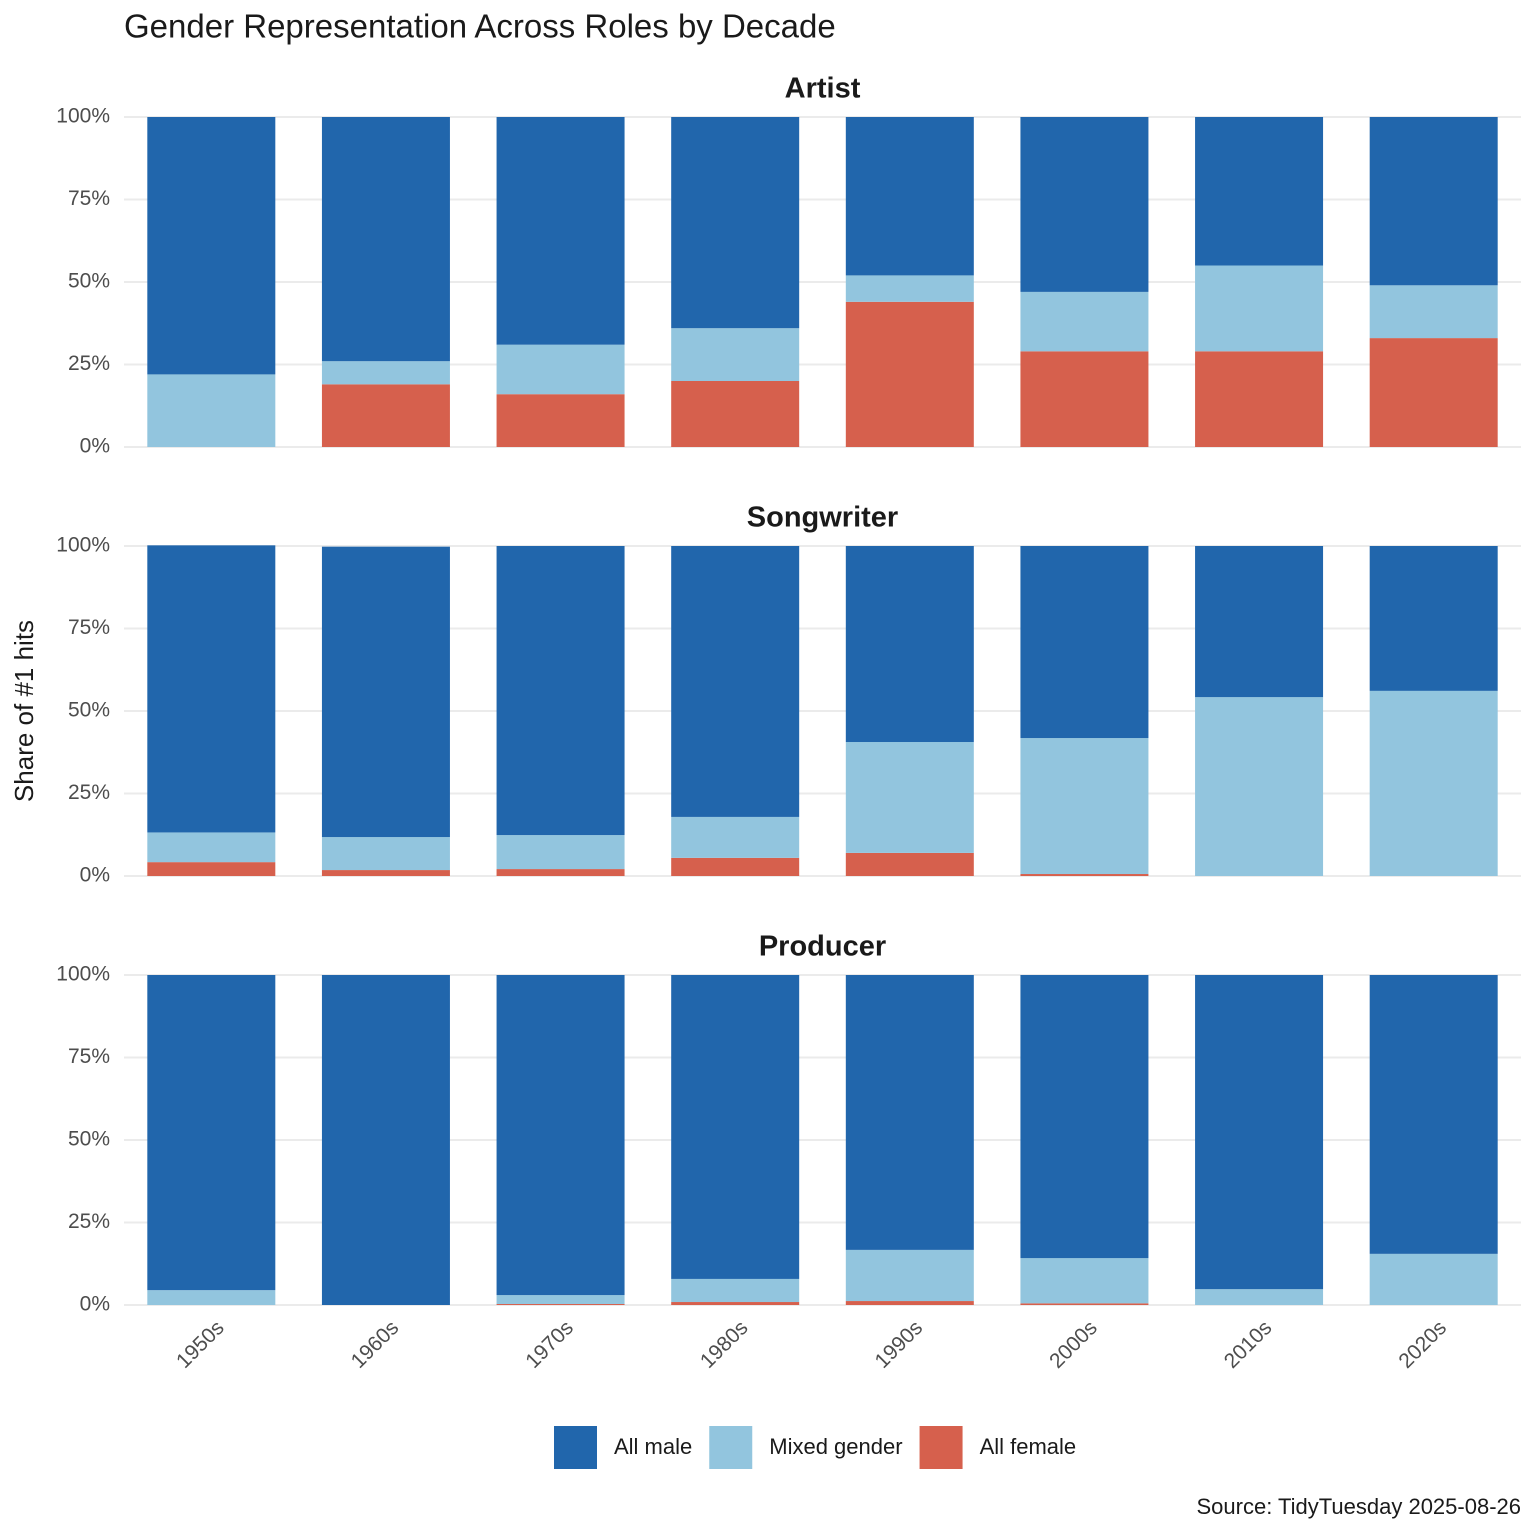  I want to click on facet-title: Producer, so click(822, 947).